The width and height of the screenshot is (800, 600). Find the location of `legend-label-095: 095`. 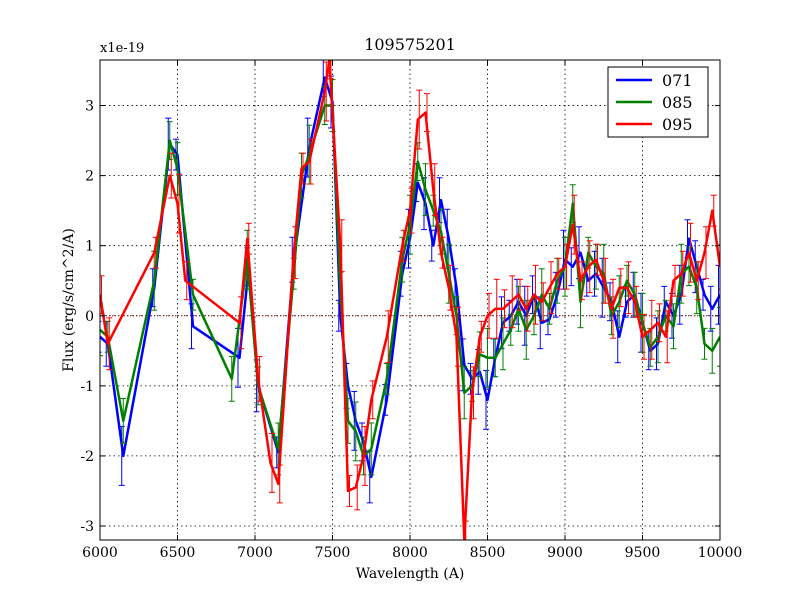

legend-label-095: 095 is located at coordinates (677, 124).